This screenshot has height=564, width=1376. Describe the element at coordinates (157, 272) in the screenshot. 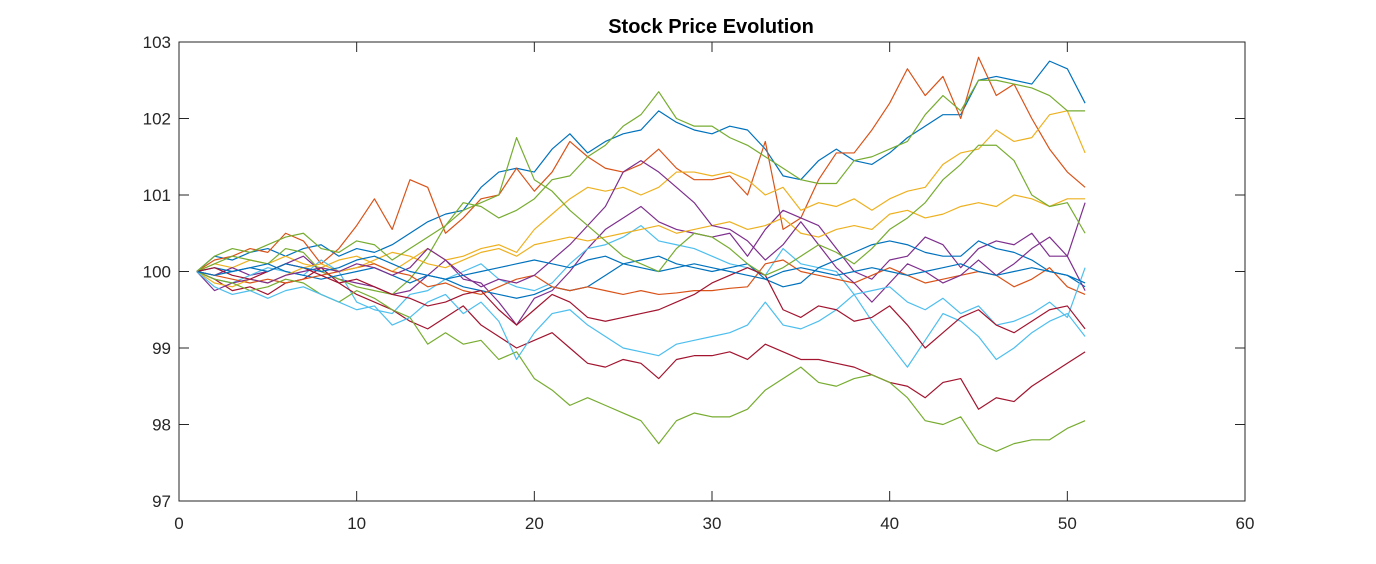

I see `y-tick-label-100: 100` at that location.